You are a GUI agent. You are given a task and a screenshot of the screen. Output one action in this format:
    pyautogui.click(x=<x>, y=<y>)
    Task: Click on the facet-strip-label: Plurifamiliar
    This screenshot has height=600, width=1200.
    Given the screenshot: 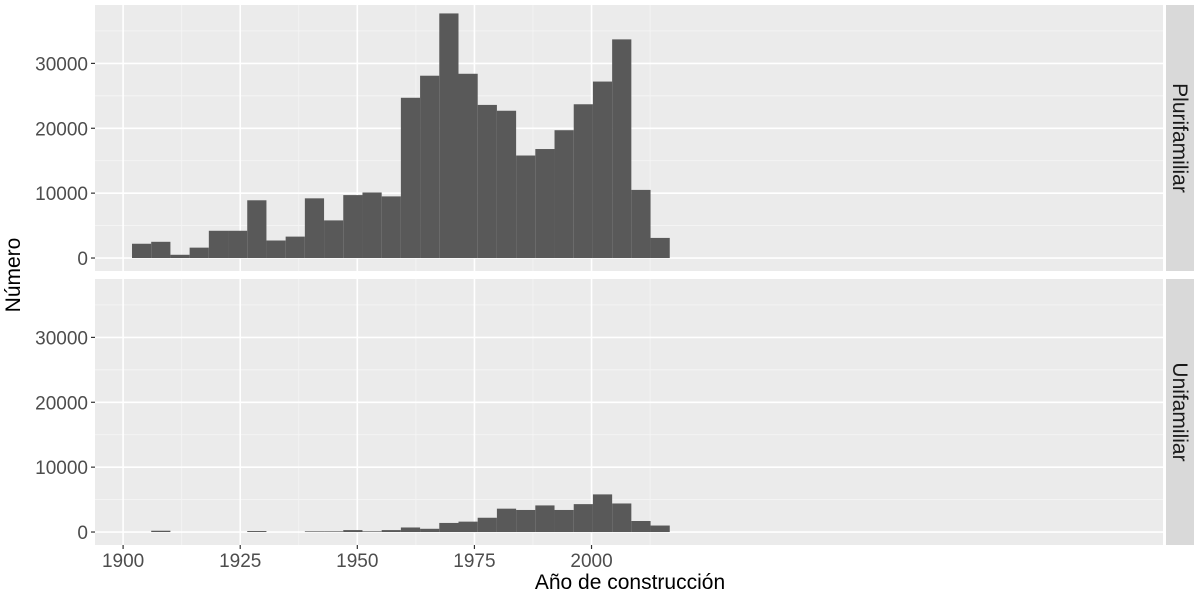 What is the action you would take?
    pyautogui.click(x=1179, y=138)
    